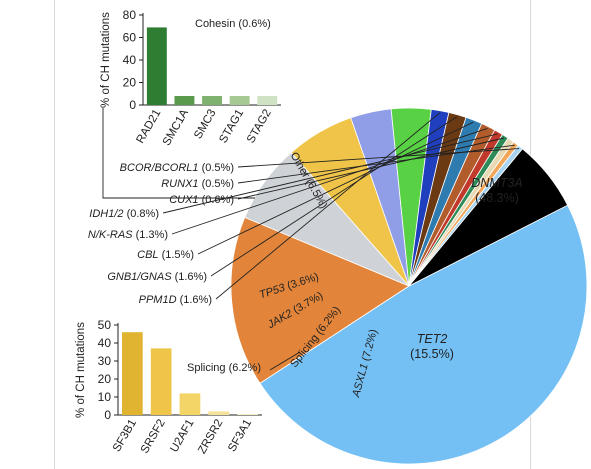 This screenshot has height=469, width=591. Describe the element at coordinates (497, 198) in the screenshot. I see `pie-label-pct: (48.3%)` at that location.